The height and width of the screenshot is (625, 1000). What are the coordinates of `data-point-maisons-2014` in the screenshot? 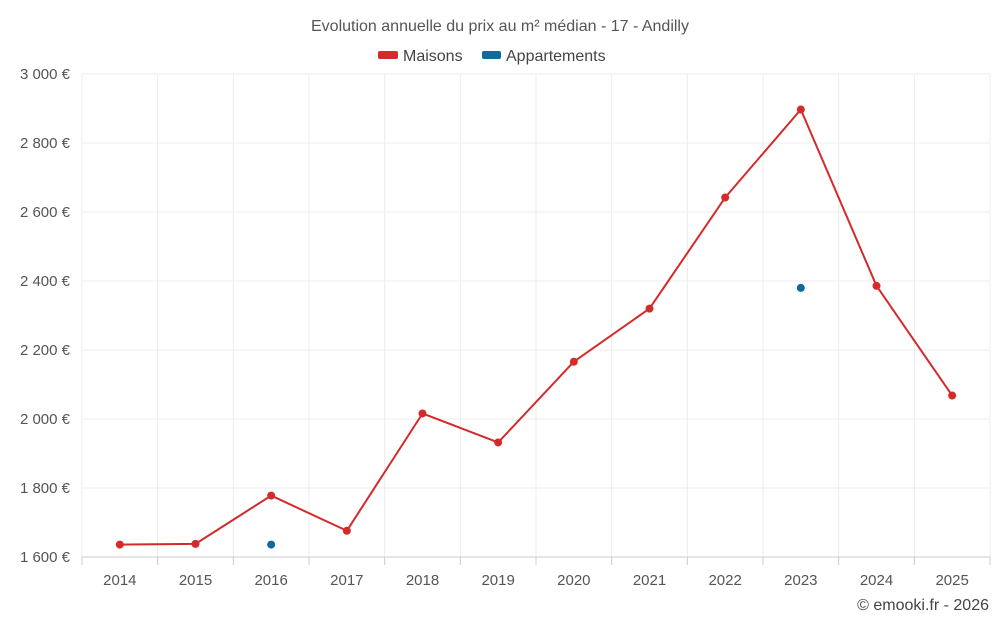 It's located at (119, 544).